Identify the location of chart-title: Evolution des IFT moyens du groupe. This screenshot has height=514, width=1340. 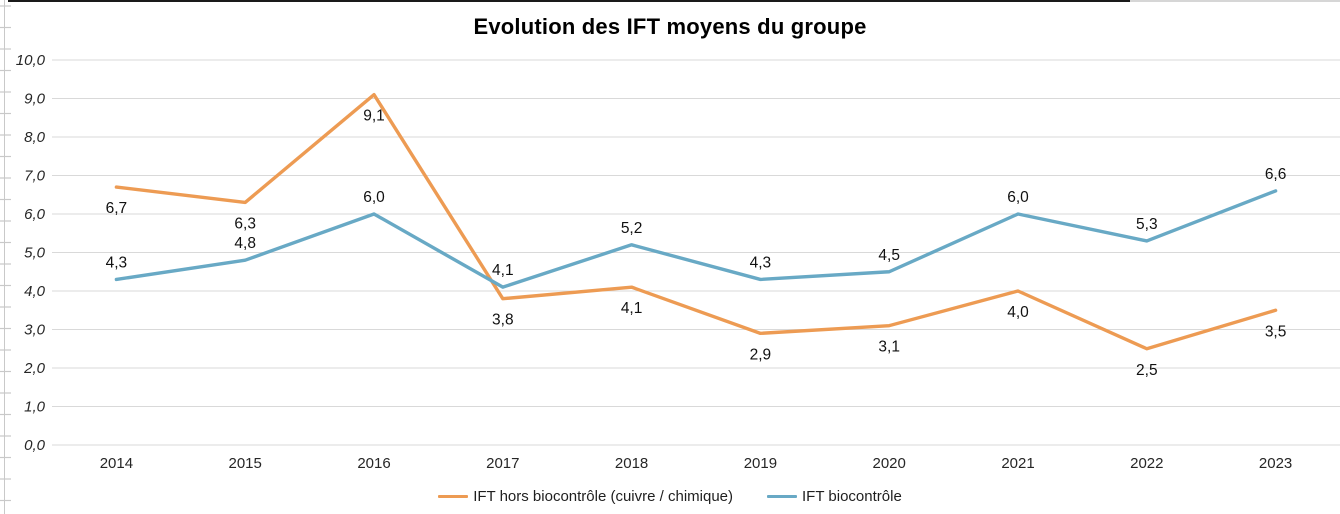
(670, 26).